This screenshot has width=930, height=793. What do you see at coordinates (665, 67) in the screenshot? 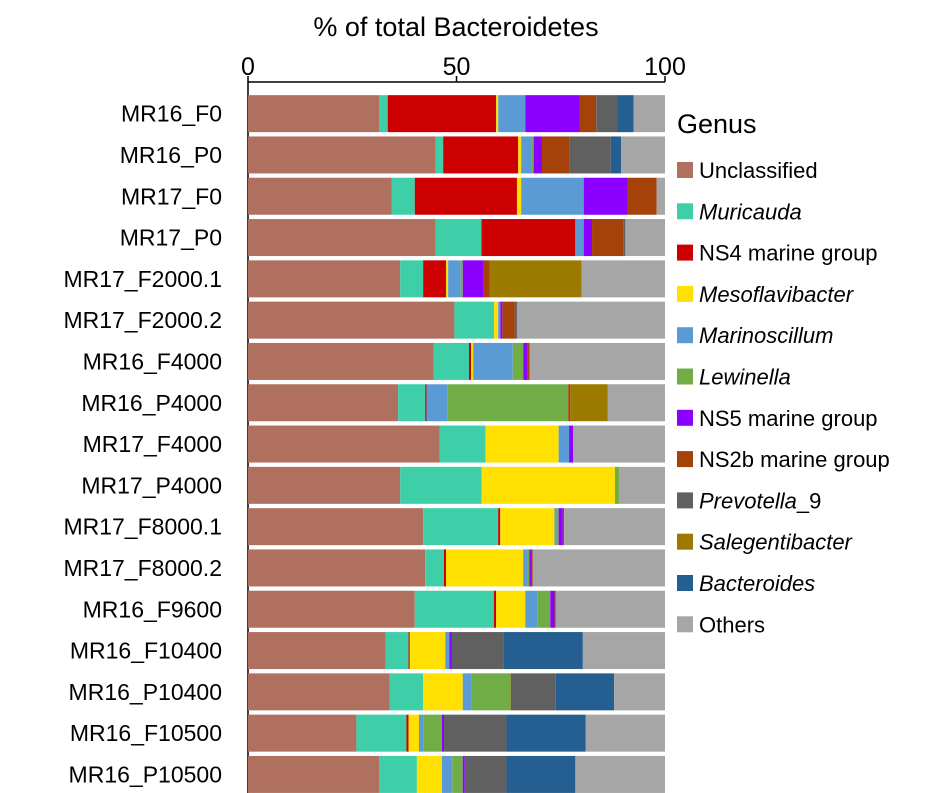
I see `x-tick-label: 100` at bounding box center [665, 67].